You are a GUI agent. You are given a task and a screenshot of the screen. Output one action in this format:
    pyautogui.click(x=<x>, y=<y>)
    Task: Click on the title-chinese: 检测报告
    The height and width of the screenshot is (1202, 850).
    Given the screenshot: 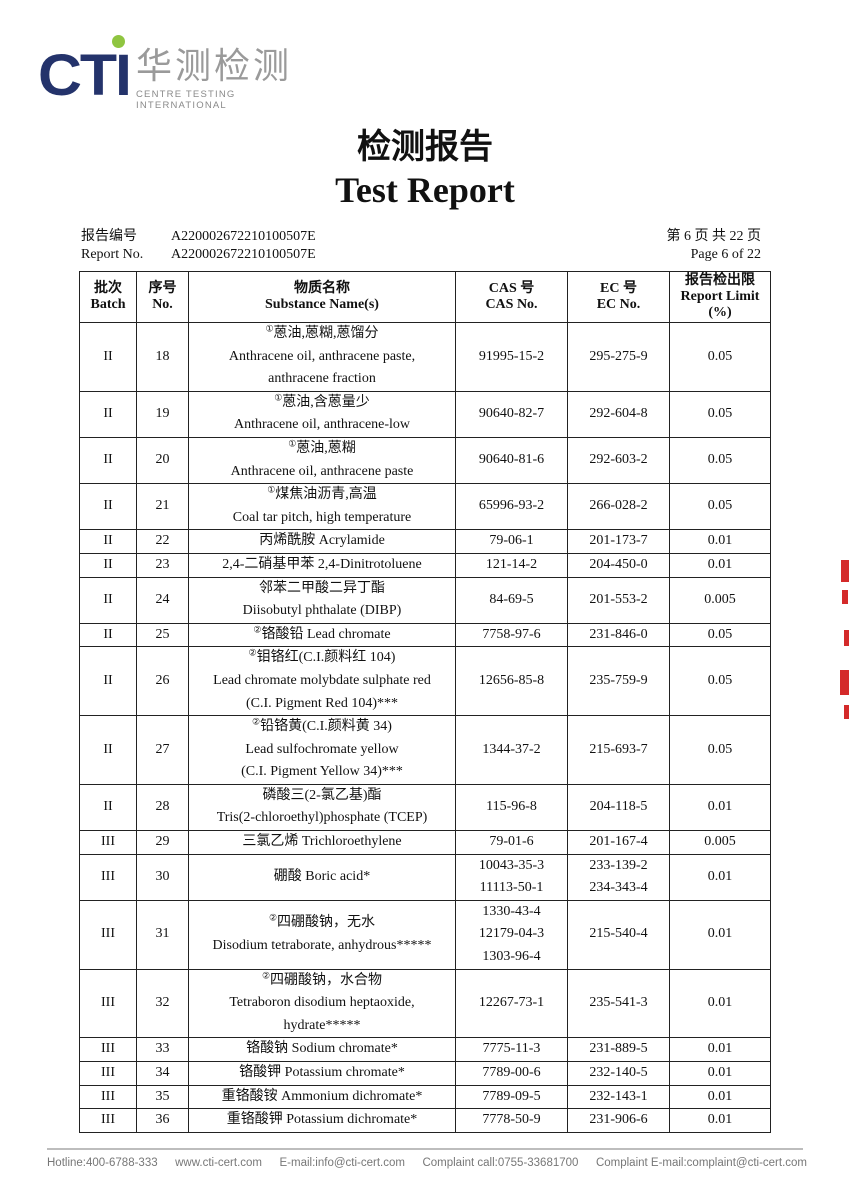 What is the action you would take?
    pyautogui.click(x=425, y=147)
    